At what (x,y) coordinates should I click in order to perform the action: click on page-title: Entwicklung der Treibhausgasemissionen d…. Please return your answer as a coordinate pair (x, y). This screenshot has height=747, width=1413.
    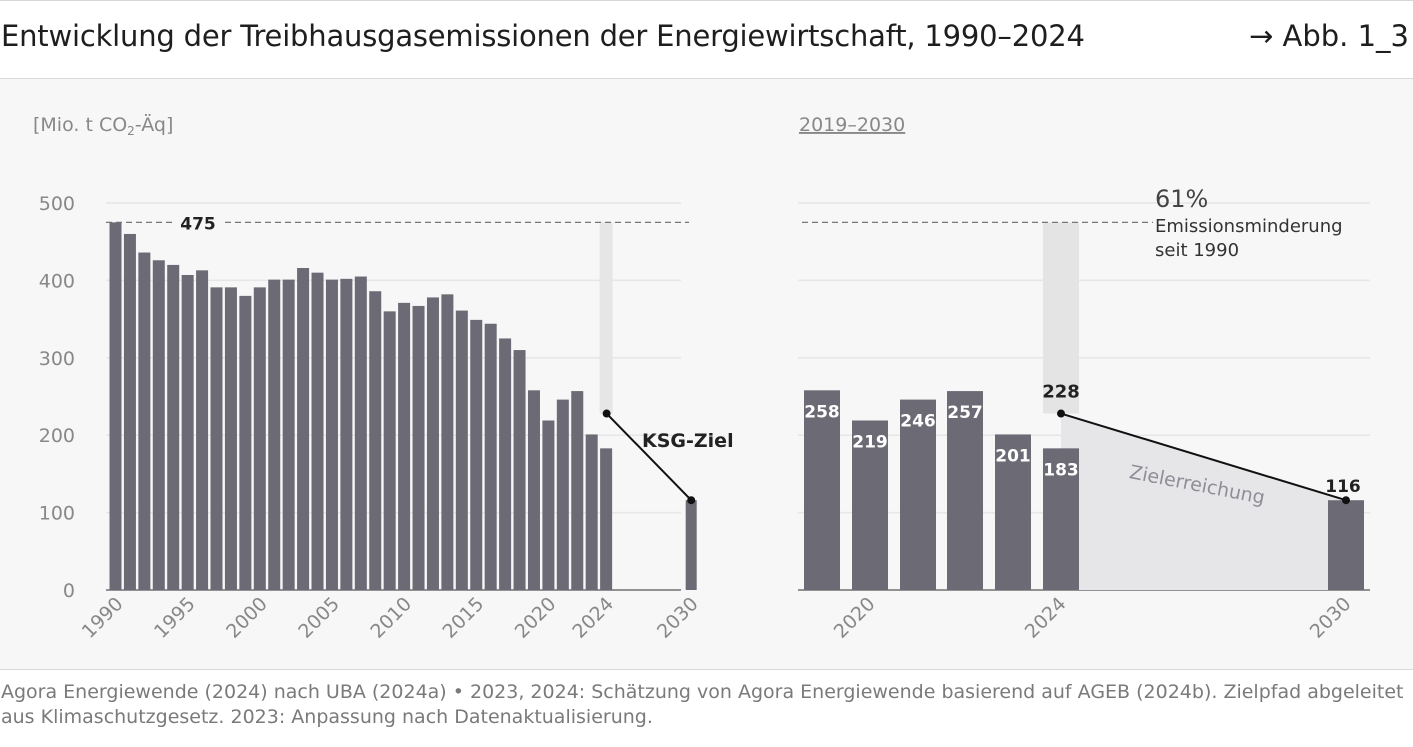
    Looking at the image, I should click on (543, 36).